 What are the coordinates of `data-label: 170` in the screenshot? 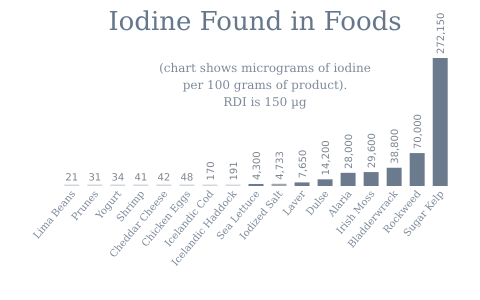 It's located at (211, 170).